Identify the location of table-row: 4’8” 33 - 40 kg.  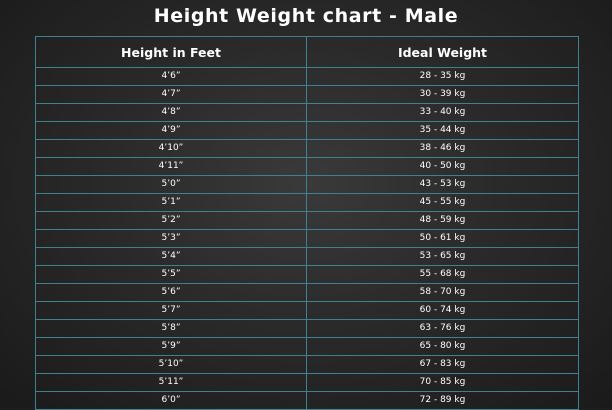
(307, 112).